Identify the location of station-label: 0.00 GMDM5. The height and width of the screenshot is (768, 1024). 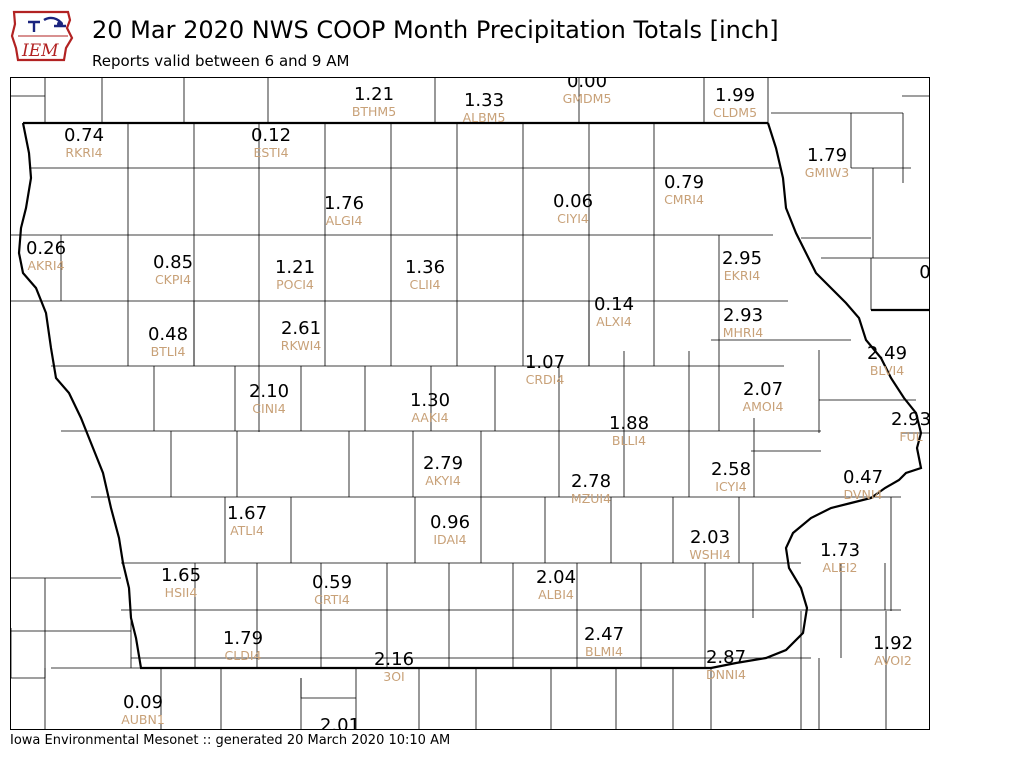
(587, 91).